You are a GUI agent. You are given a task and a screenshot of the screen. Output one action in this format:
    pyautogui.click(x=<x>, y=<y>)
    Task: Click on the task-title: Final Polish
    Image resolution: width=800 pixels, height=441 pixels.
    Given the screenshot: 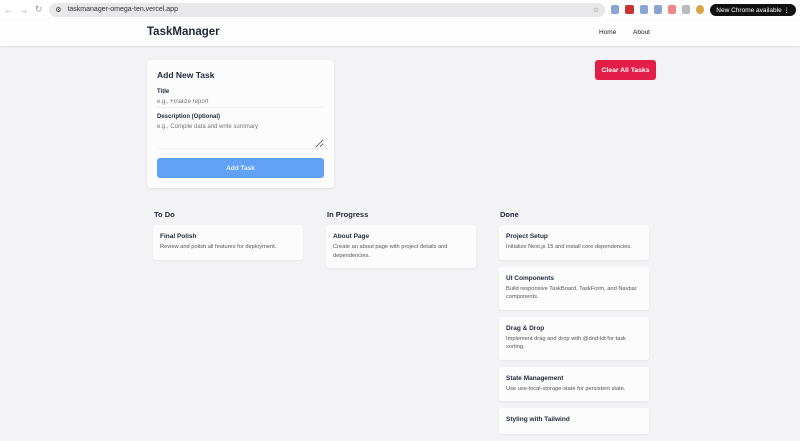 What is the action you would take?
    pyautogui.click(x=178, y=236)
    